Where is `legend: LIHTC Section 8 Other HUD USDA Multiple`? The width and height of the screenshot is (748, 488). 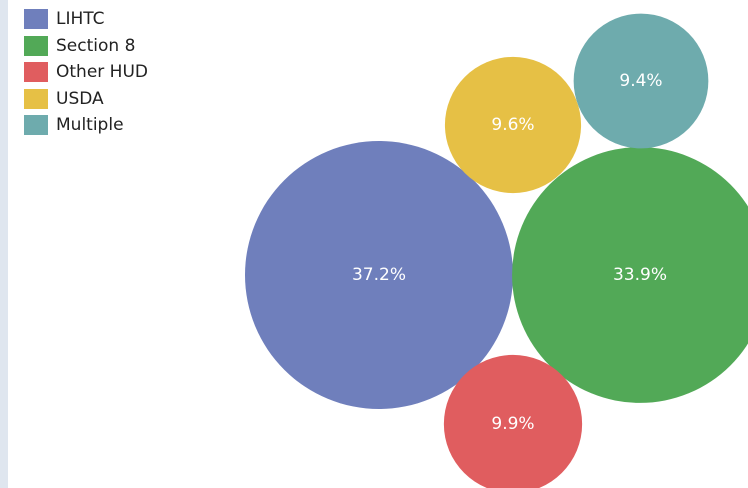 legend: LIHTC Section 8 Other HUD USDA Multiple is located at coordinates (86, 72).